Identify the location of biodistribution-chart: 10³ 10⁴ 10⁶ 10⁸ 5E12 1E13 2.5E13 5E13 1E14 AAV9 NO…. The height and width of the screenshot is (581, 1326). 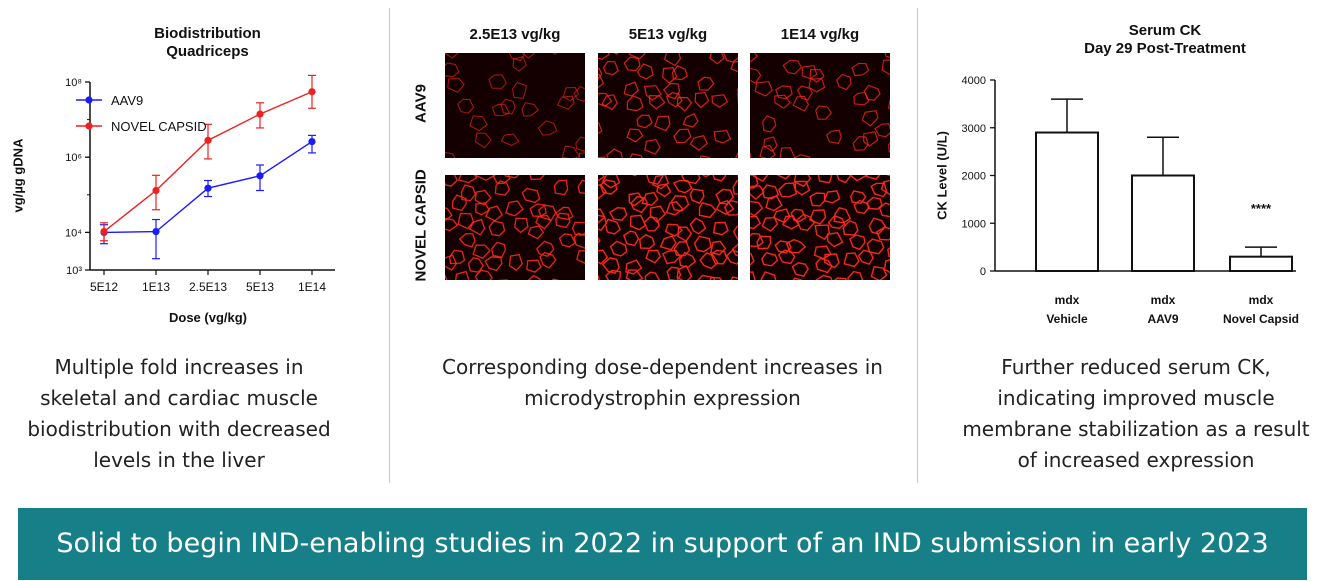
(200, 184).